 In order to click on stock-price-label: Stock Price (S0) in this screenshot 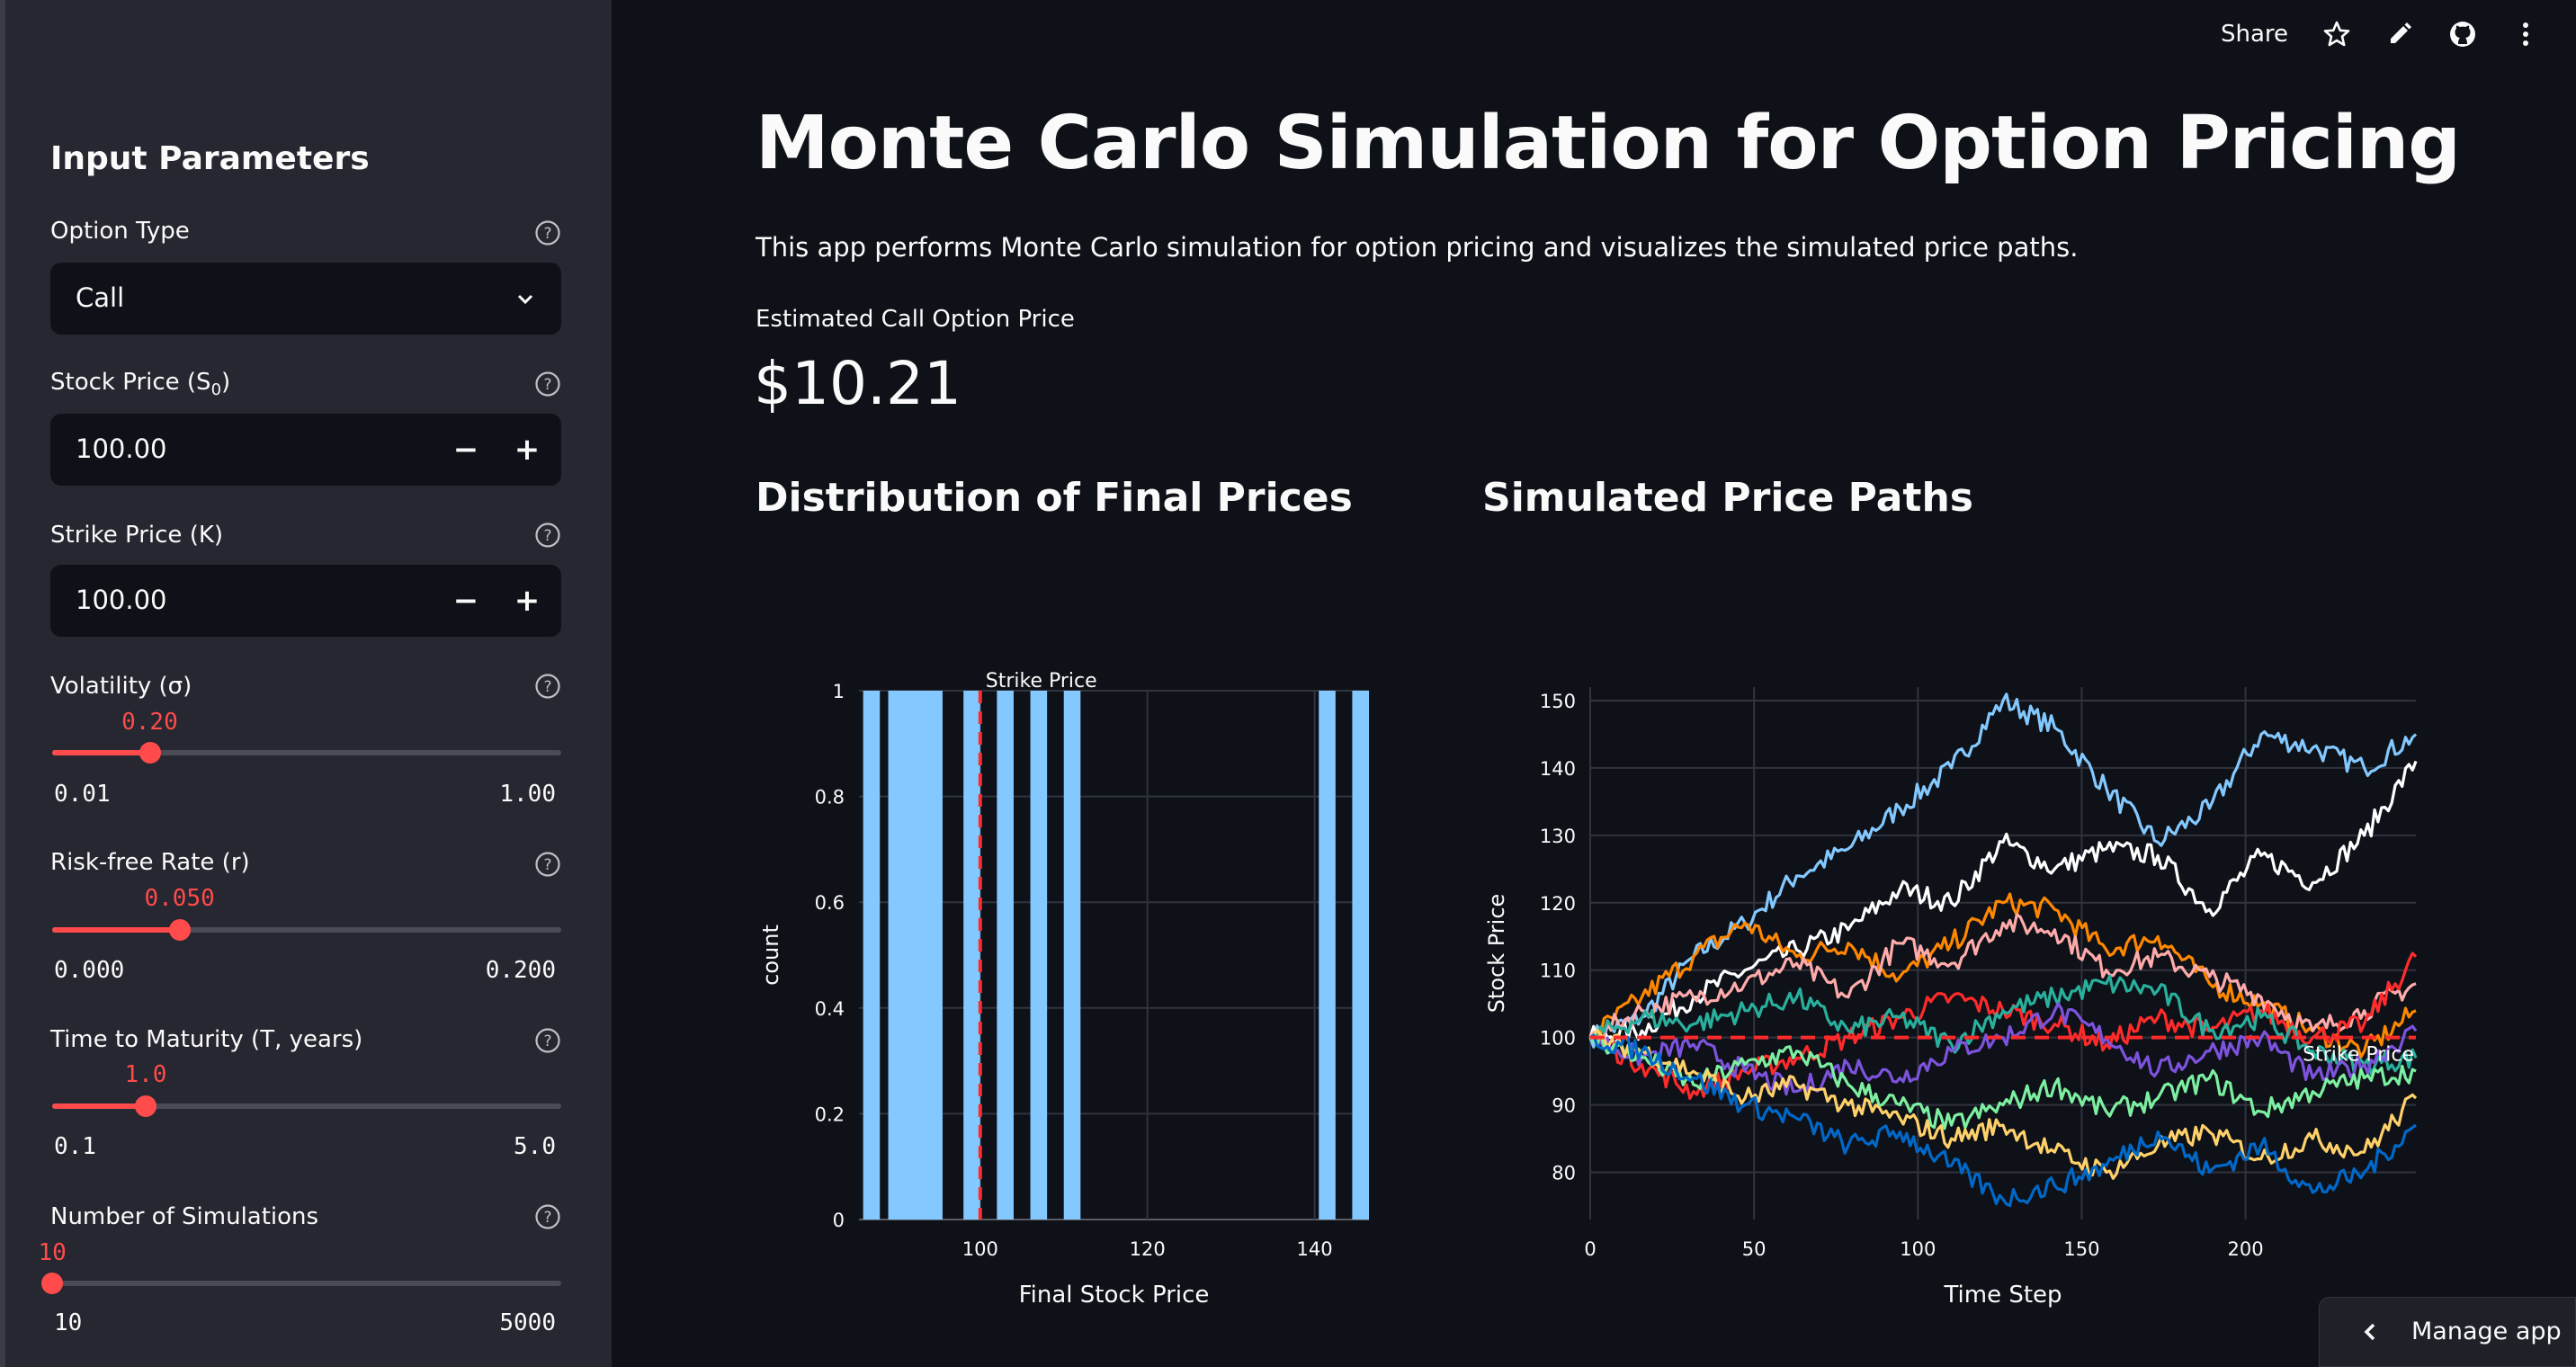, I will do `click(140, 384)`.